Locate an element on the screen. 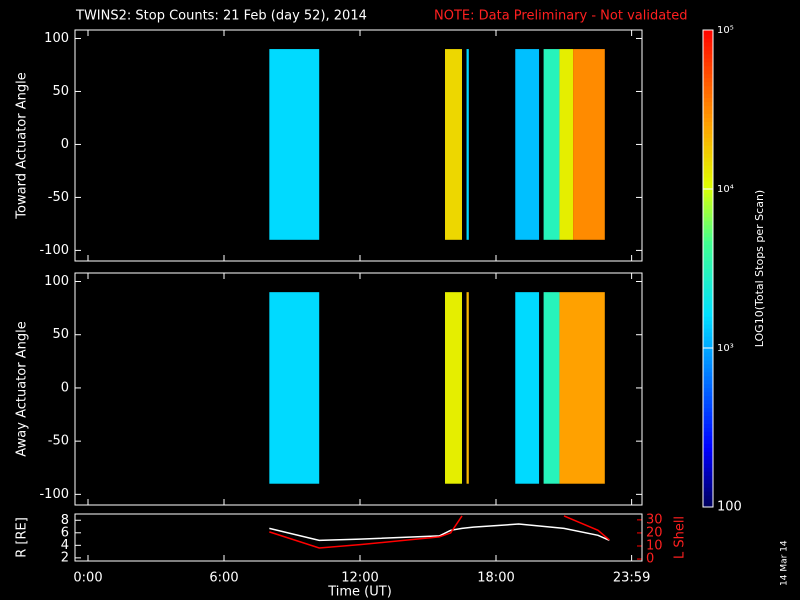 The width and height of the screenshot is (800, 600). x-tick-label: 12:00 is located at coordinates (359, 578).